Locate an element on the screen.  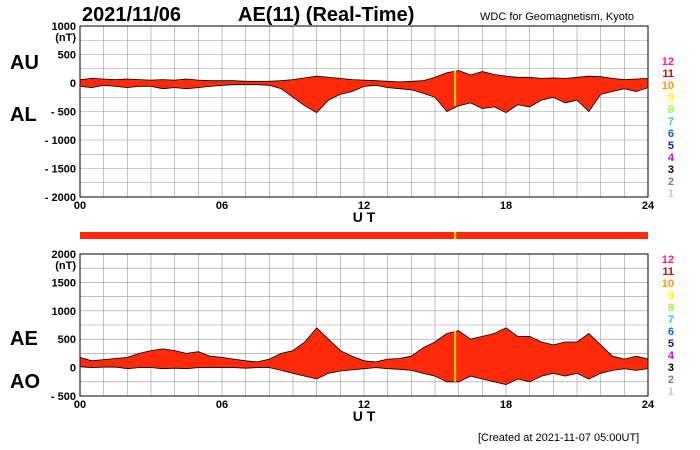
y-tick-label: - 2000 is located at coordinates (60, 198).